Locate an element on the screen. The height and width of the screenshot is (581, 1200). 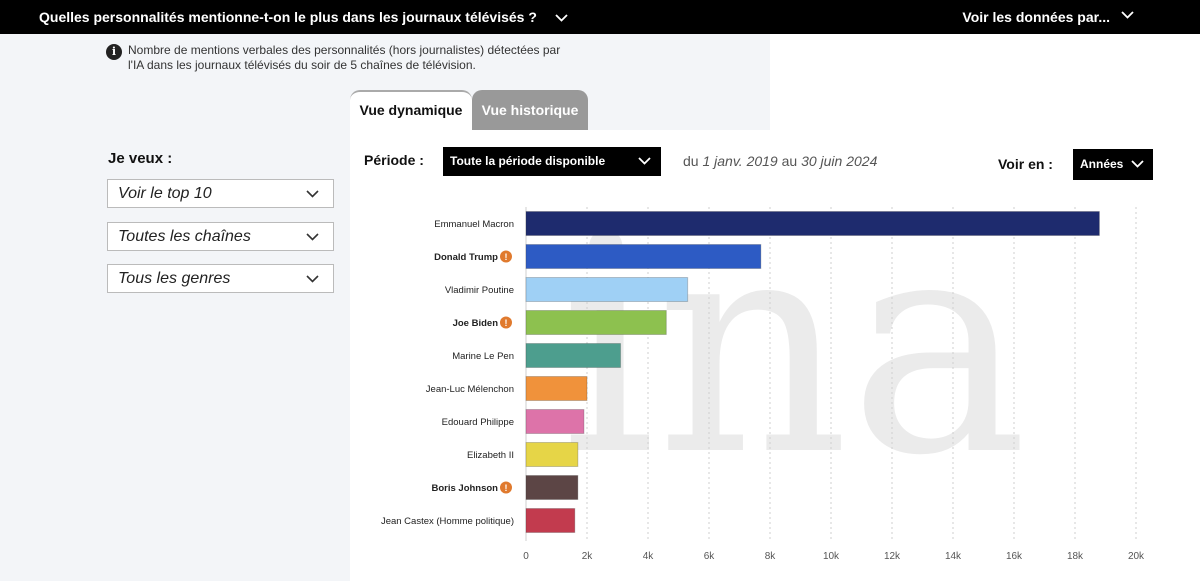
x-tick-label: 8k is located at coordinates (771, 556).